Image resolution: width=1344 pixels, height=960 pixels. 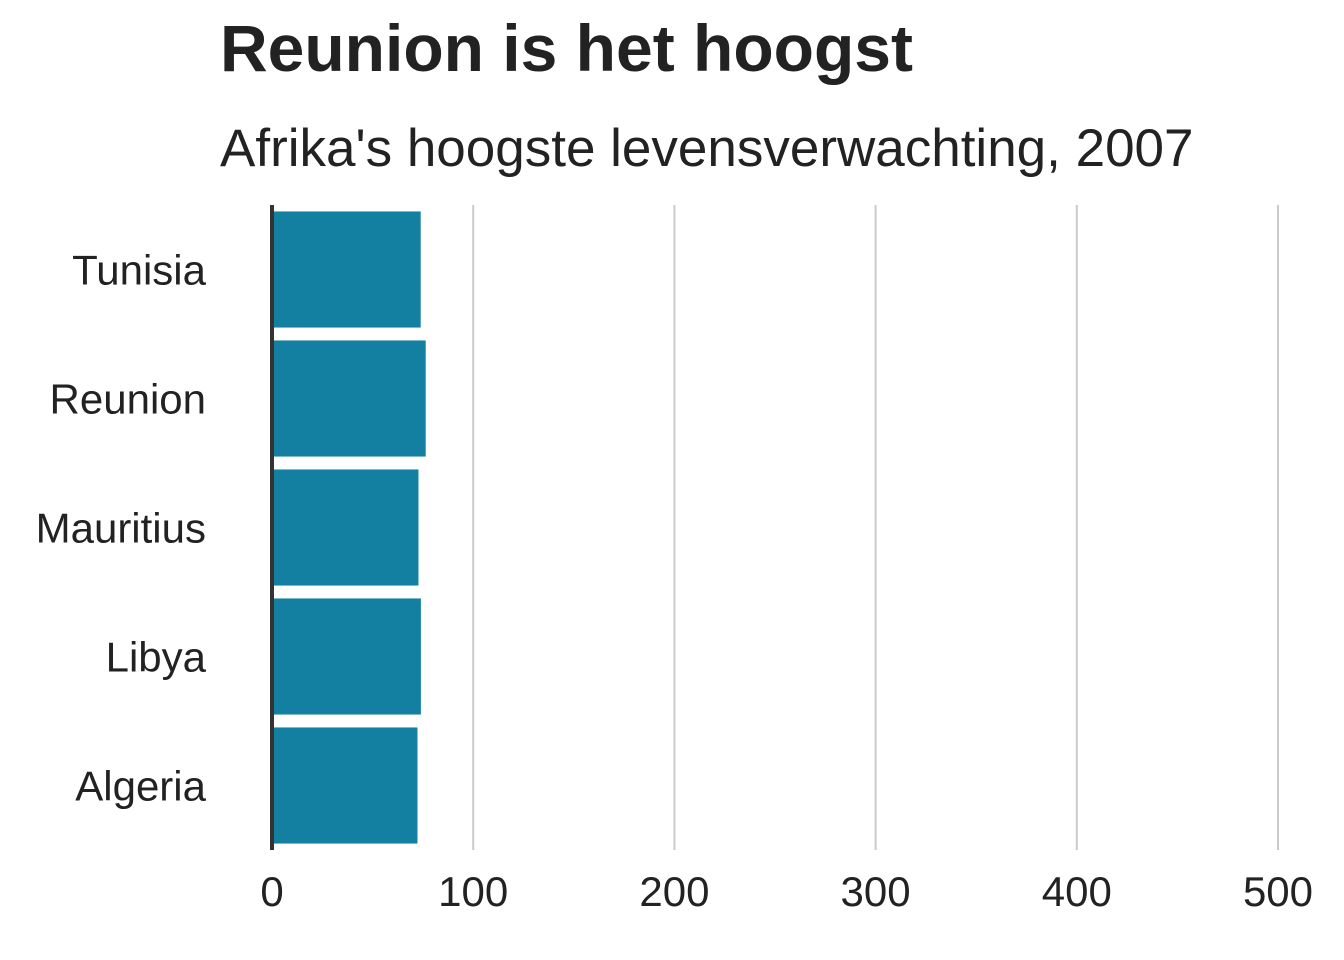 What do you see at coordinates (271, 891) in the screenshot?
I see `x-tick-label: 0` at bounding box center [271, 891].